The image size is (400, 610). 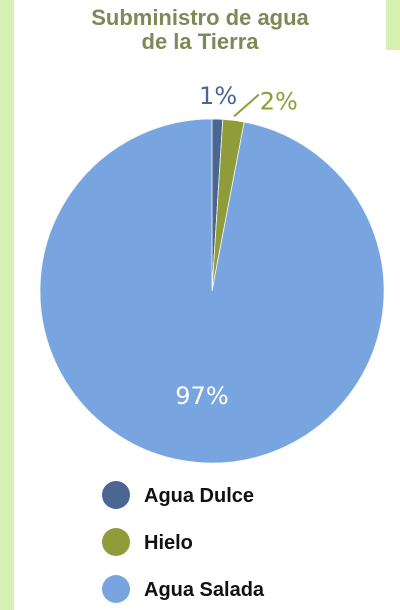 What do you see at coordinates (200, 41) in the screenshot?
I see `chart-title-line-2: de la Tierra` at bounding box center [200, 41].